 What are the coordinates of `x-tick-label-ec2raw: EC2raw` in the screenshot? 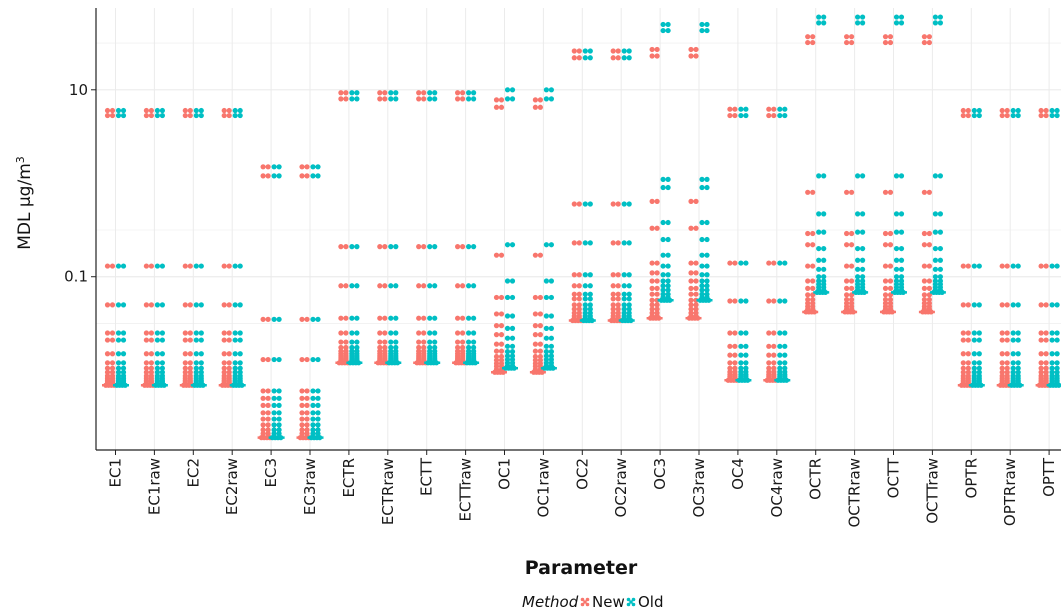 It's located at (232, 486).